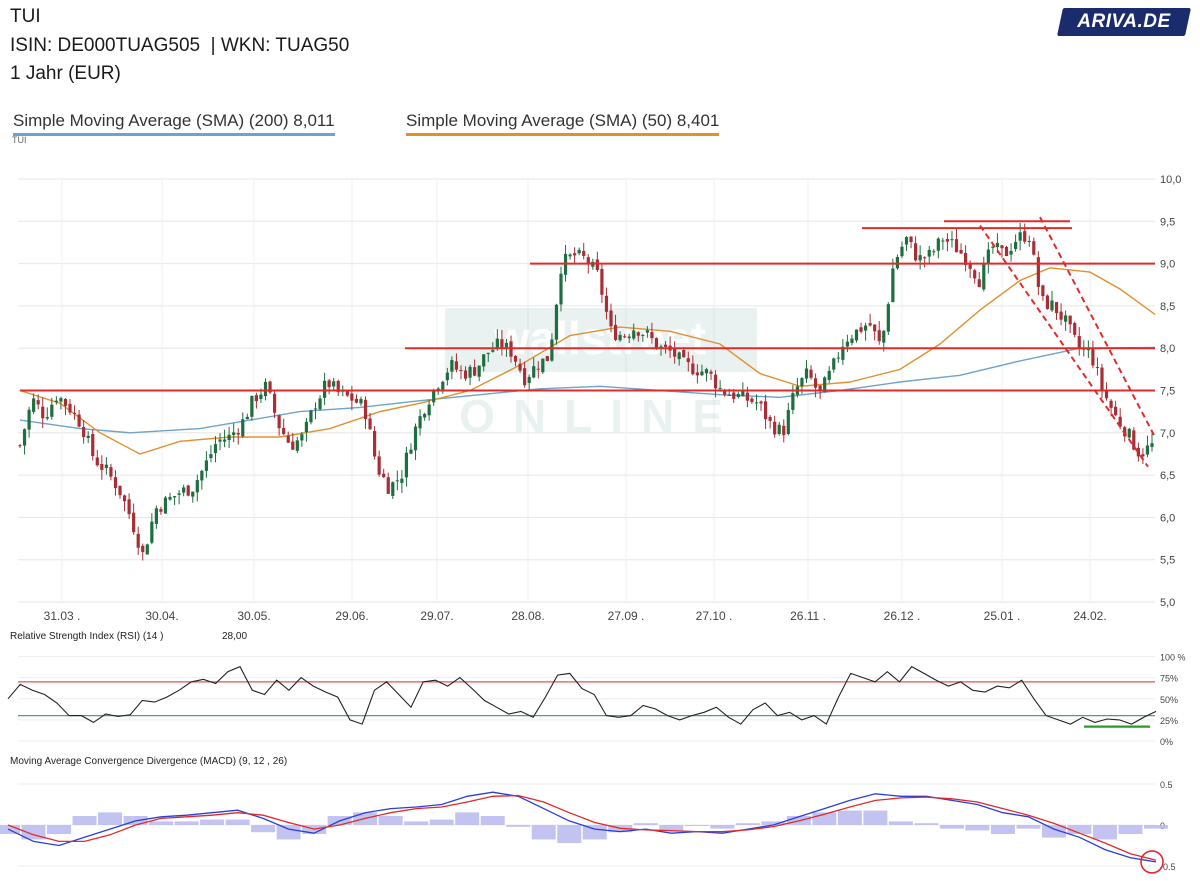  I want to click on time-axis-tick: 30.05., so click(253, 616).